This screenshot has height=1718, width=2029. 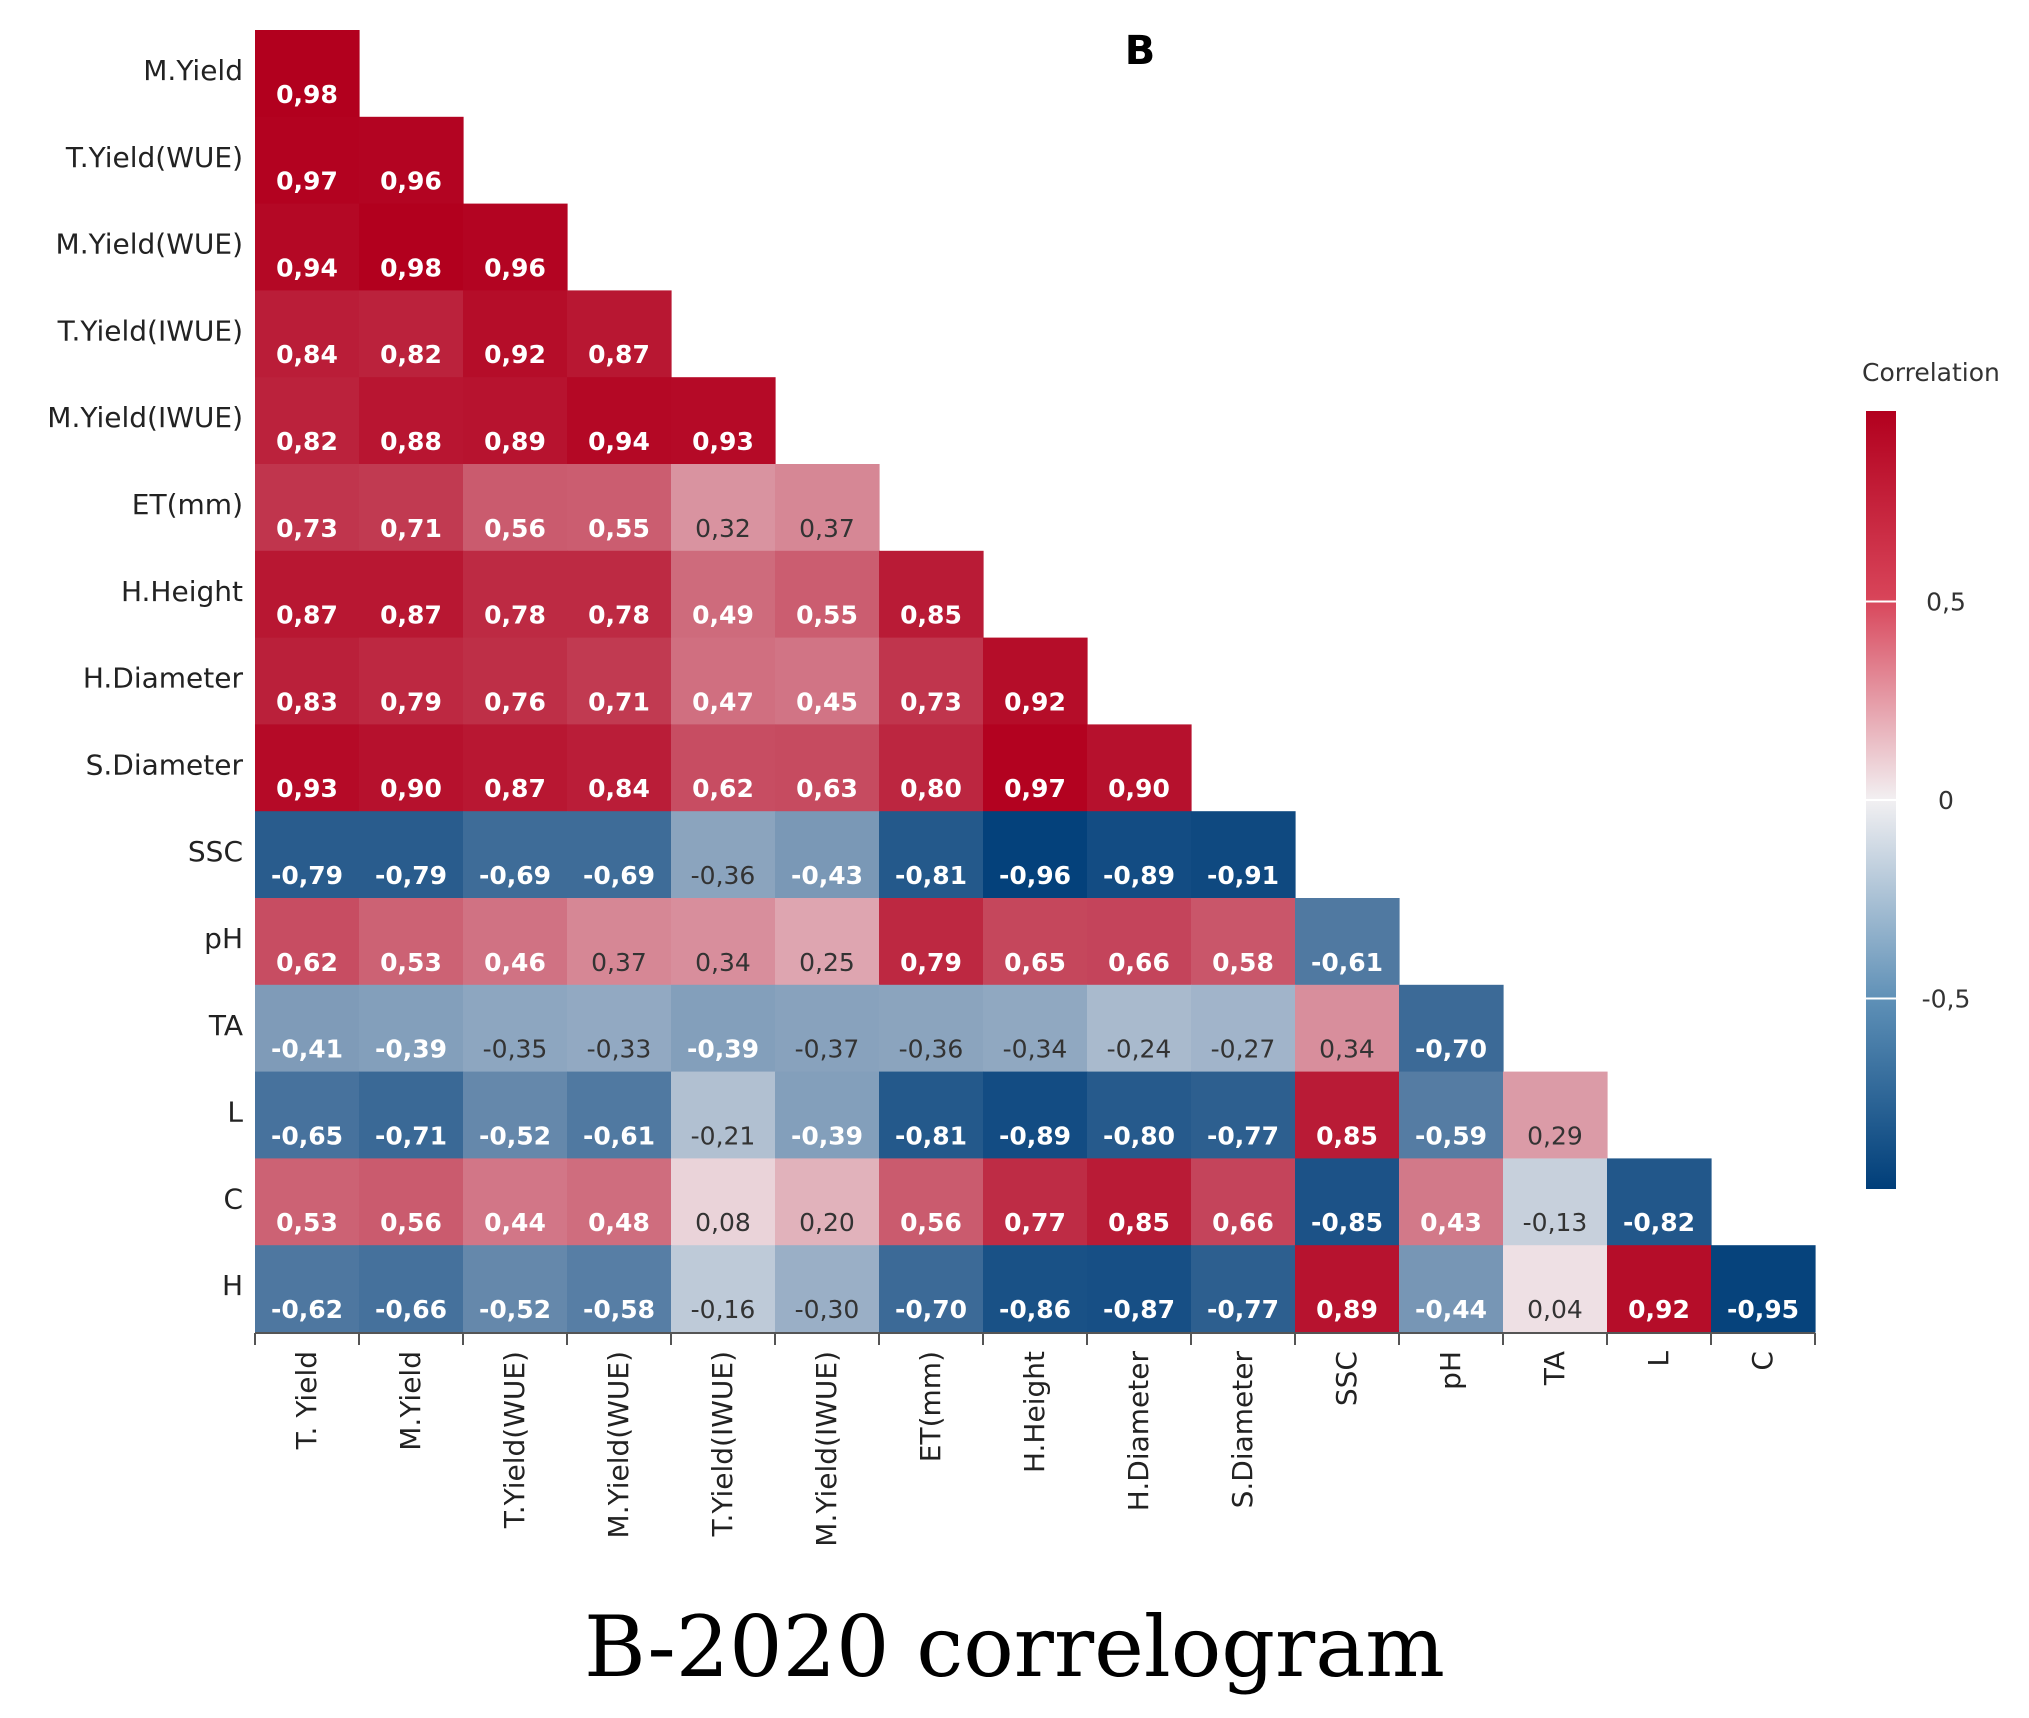 What do you see at coordinates (1035, 1309) in the screenshot?
I see `cell-value-label: -0,86` at bounding box center [1035, 1309].